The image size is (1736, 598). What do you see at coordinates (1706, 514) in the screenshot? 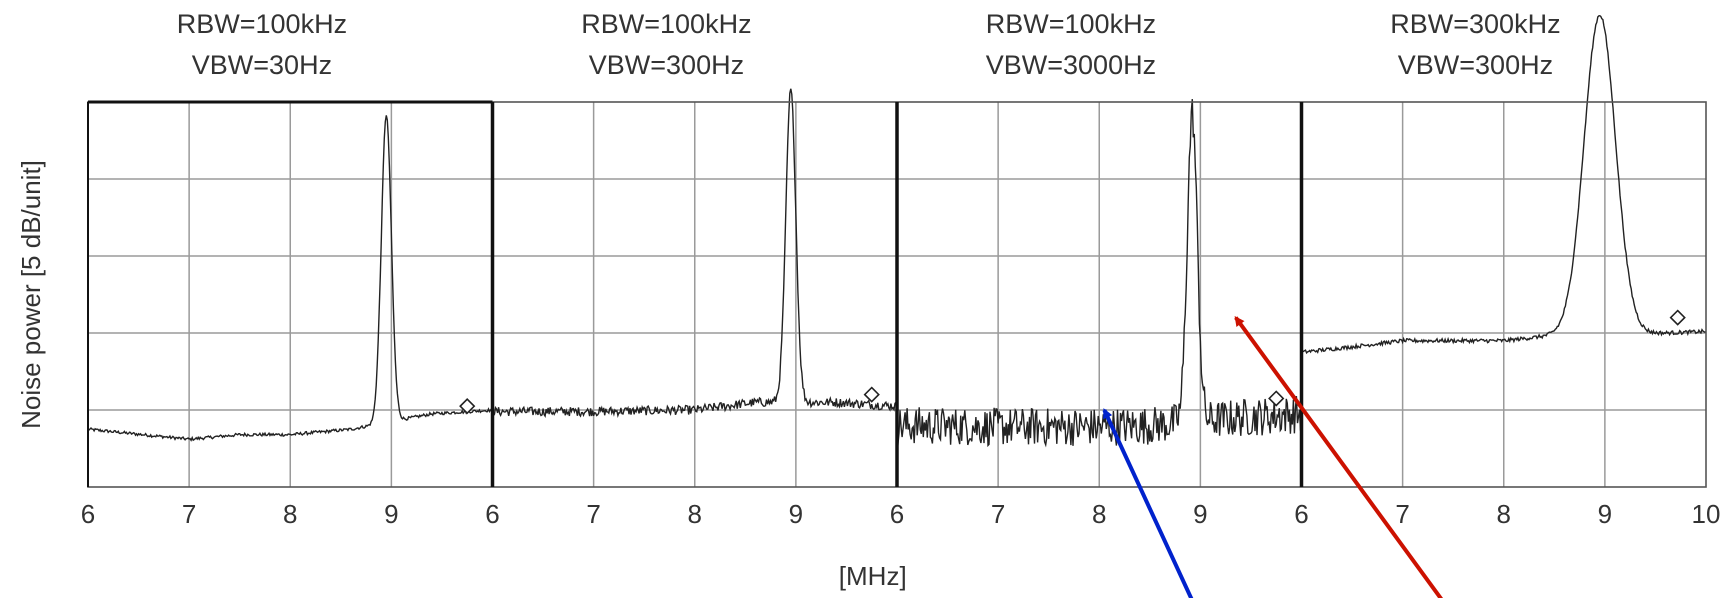
I see `x-tick-label: 10` at bounding box center [1706, 514].